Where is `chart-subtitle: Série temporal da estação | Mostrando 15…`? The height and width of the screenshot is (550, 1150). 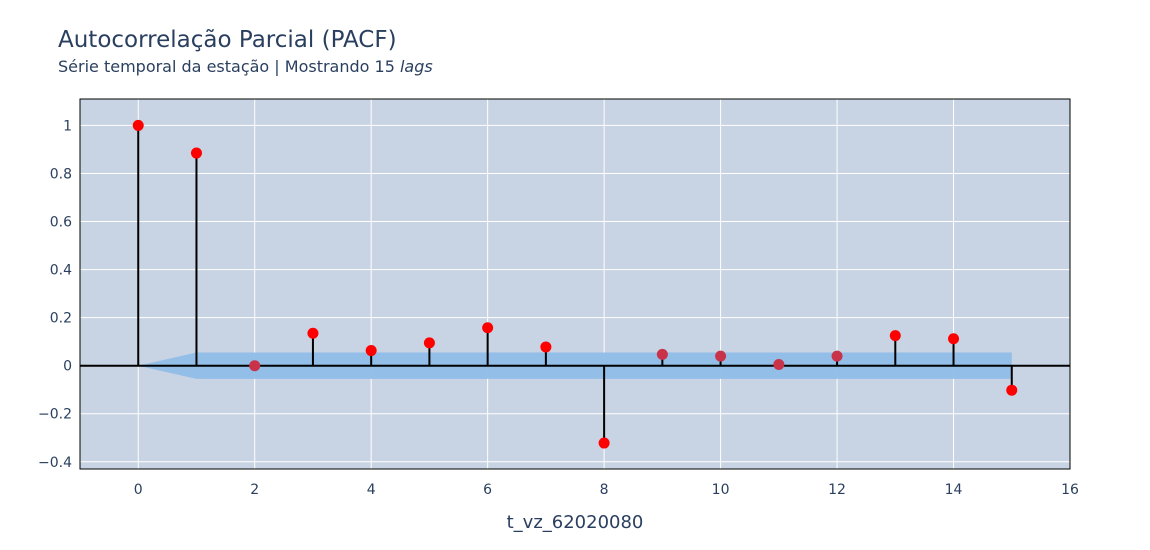
chart-subtitle: Série temporal da estação | Mostrando 15… is located at coordinates (245, 66).